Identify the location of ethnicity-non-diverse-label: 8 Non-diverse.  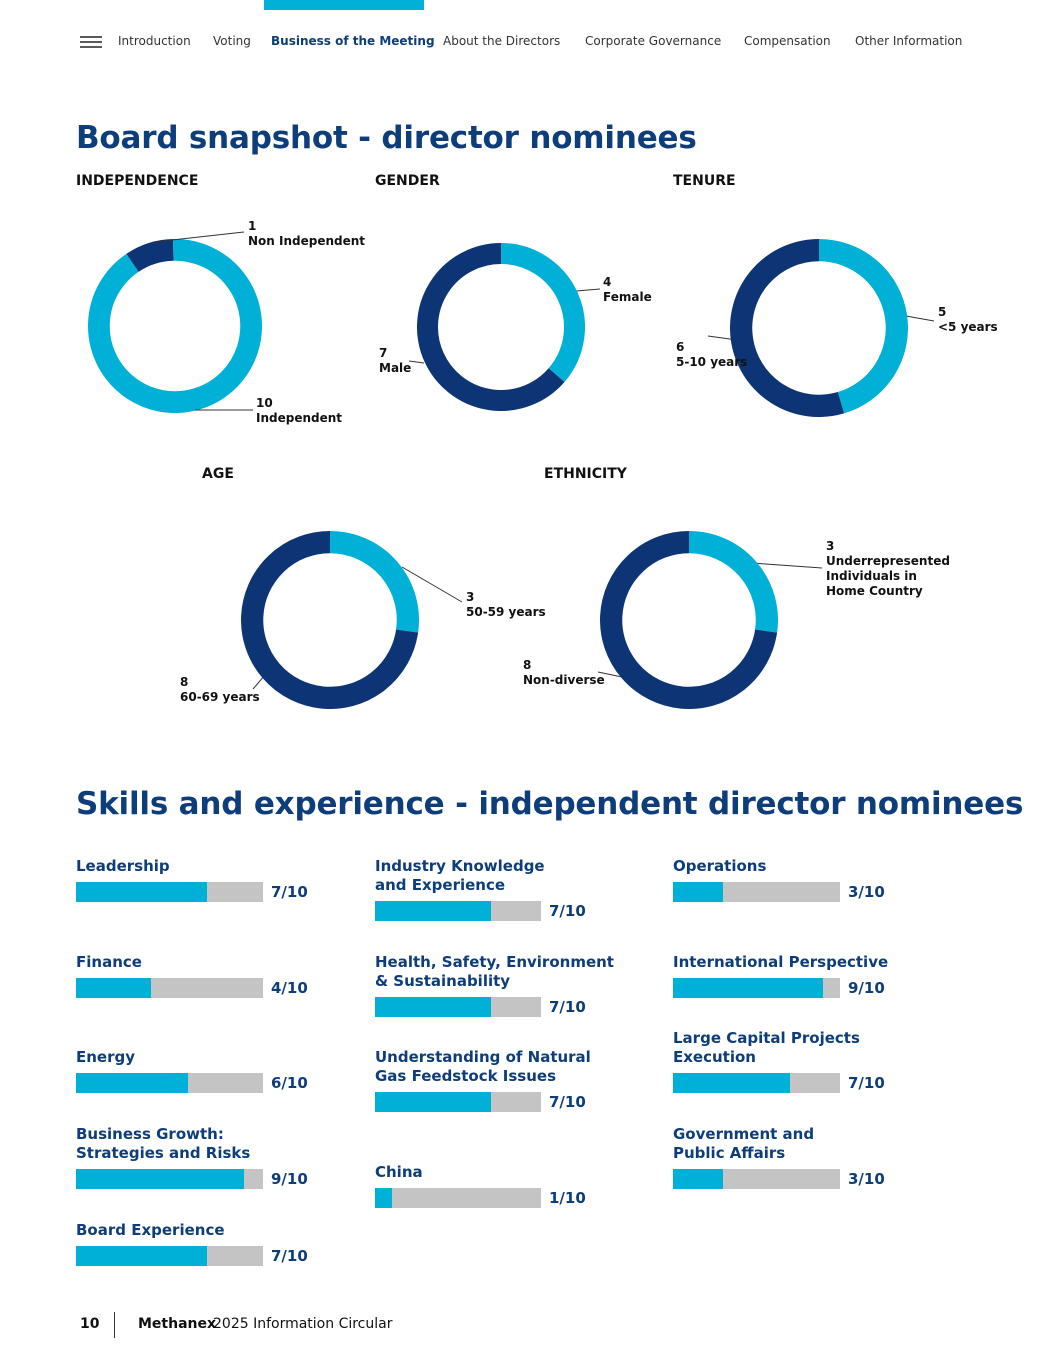
(564, 673).